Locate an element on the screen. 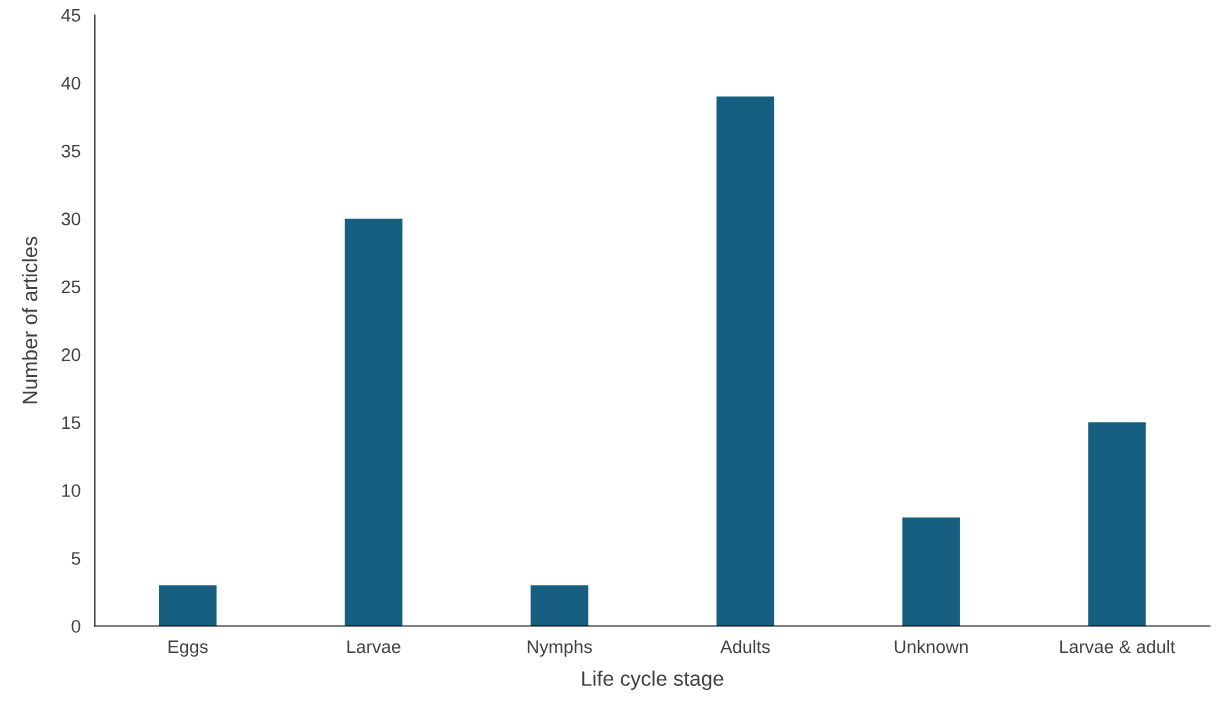  x-tick-label: Larvae is located at coordinates (374, 647).